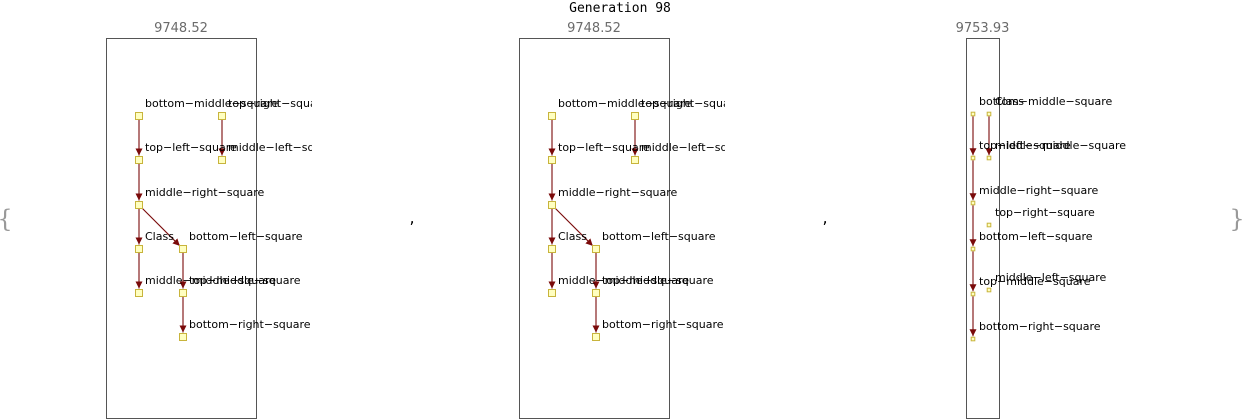 This screenshot has height=420, width=1242. What do you see at coordinates (1235, 219) in the screenshot?
I see `close-brace: }` at bounding box center [1235, 219].